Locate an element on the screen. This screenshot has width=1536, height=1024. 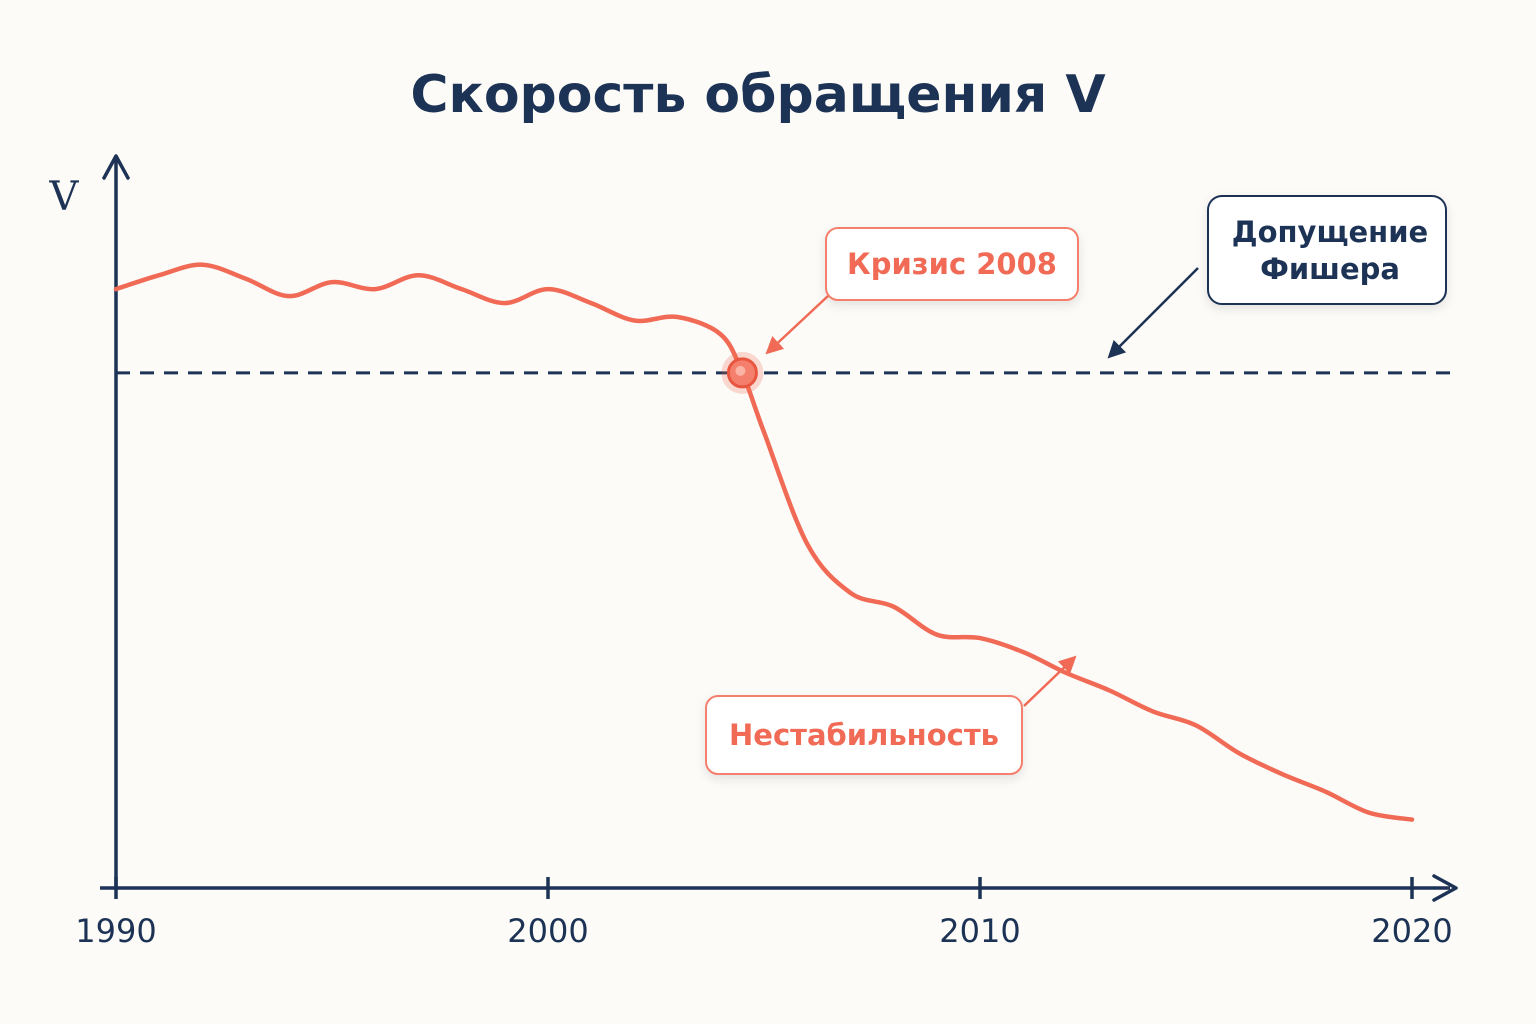
chart-title: Скорость обращения V is located at coordinates (757, 95).